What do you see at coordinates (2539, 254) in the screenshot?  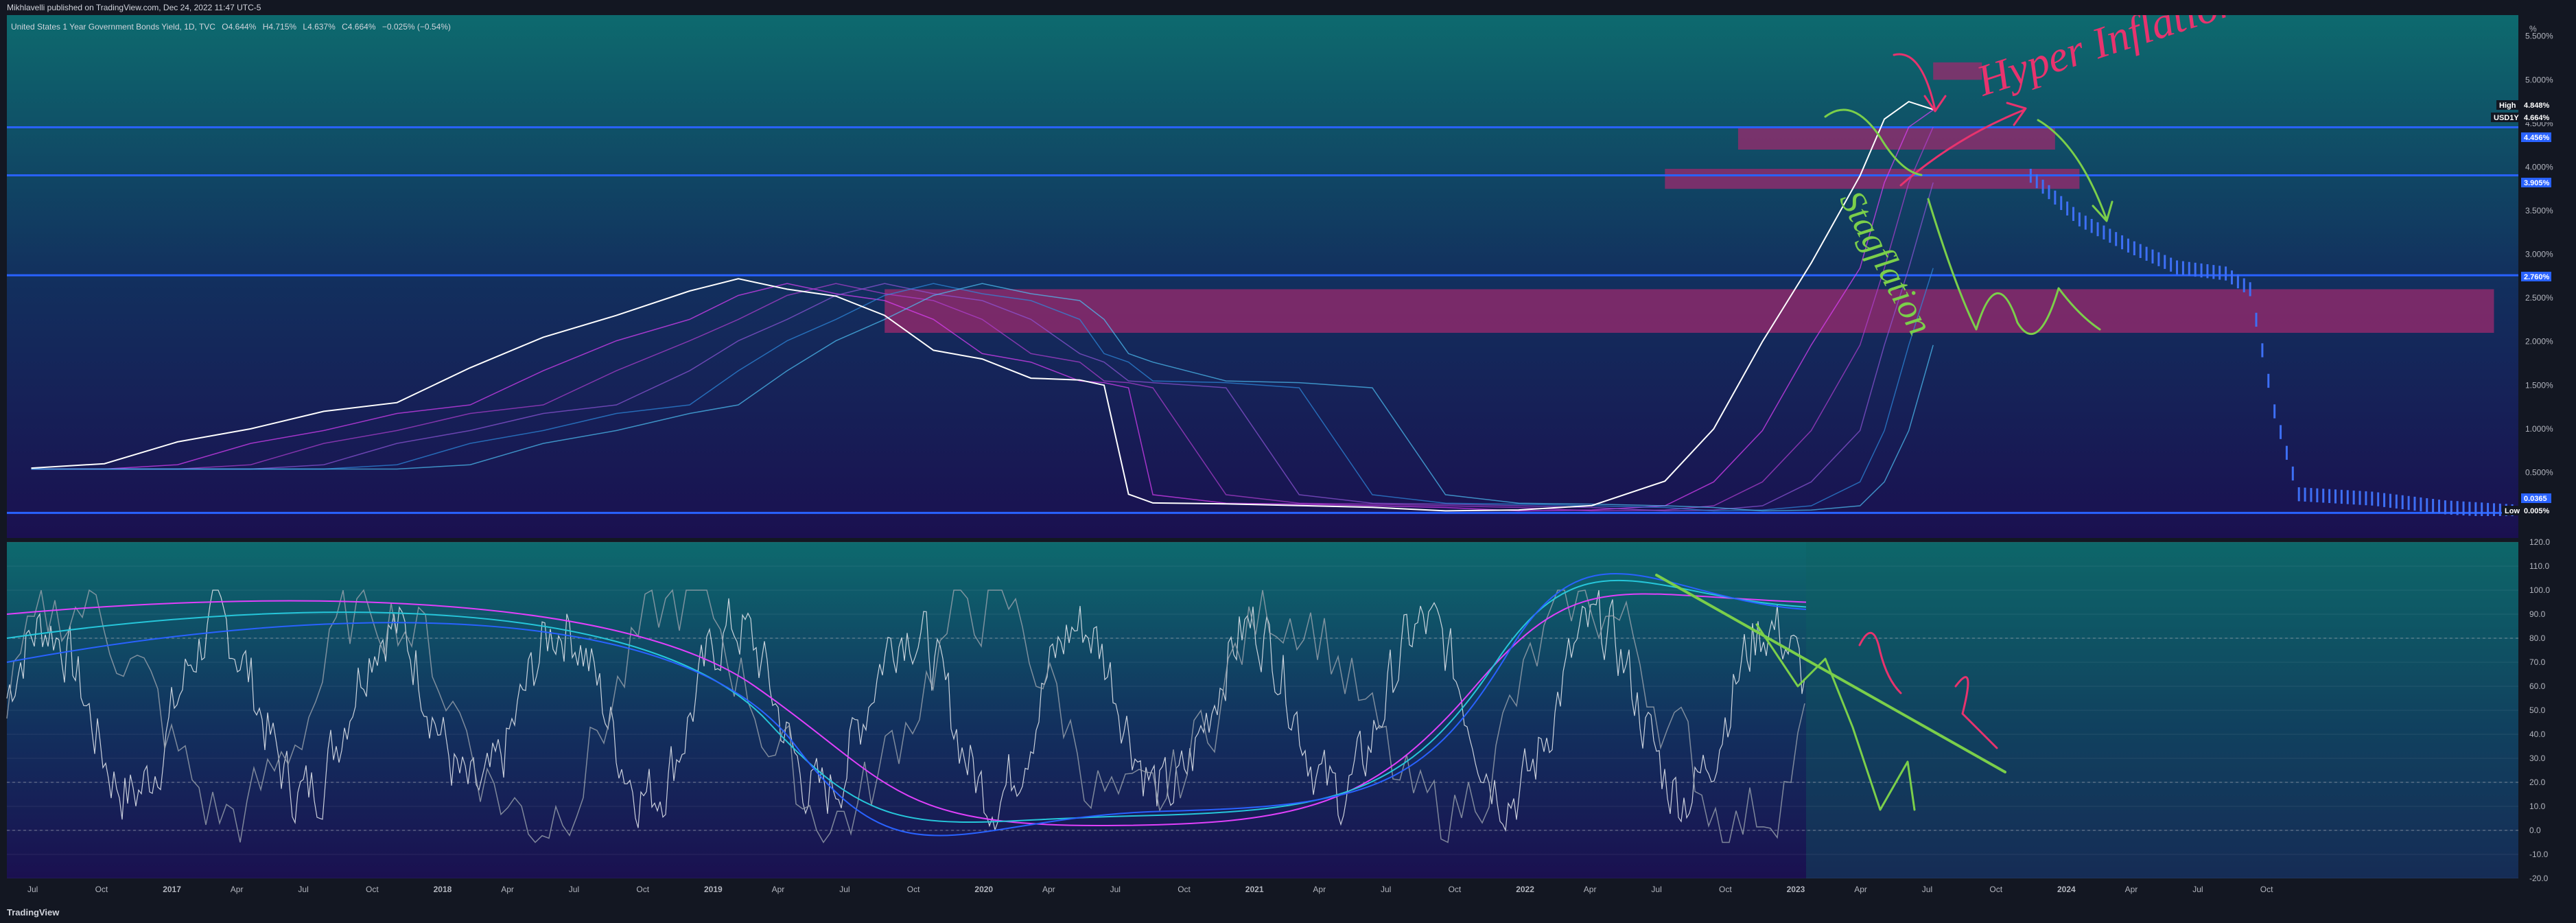 I see `price-tick-label: 3.000%` at bounding box center [2539, 254].